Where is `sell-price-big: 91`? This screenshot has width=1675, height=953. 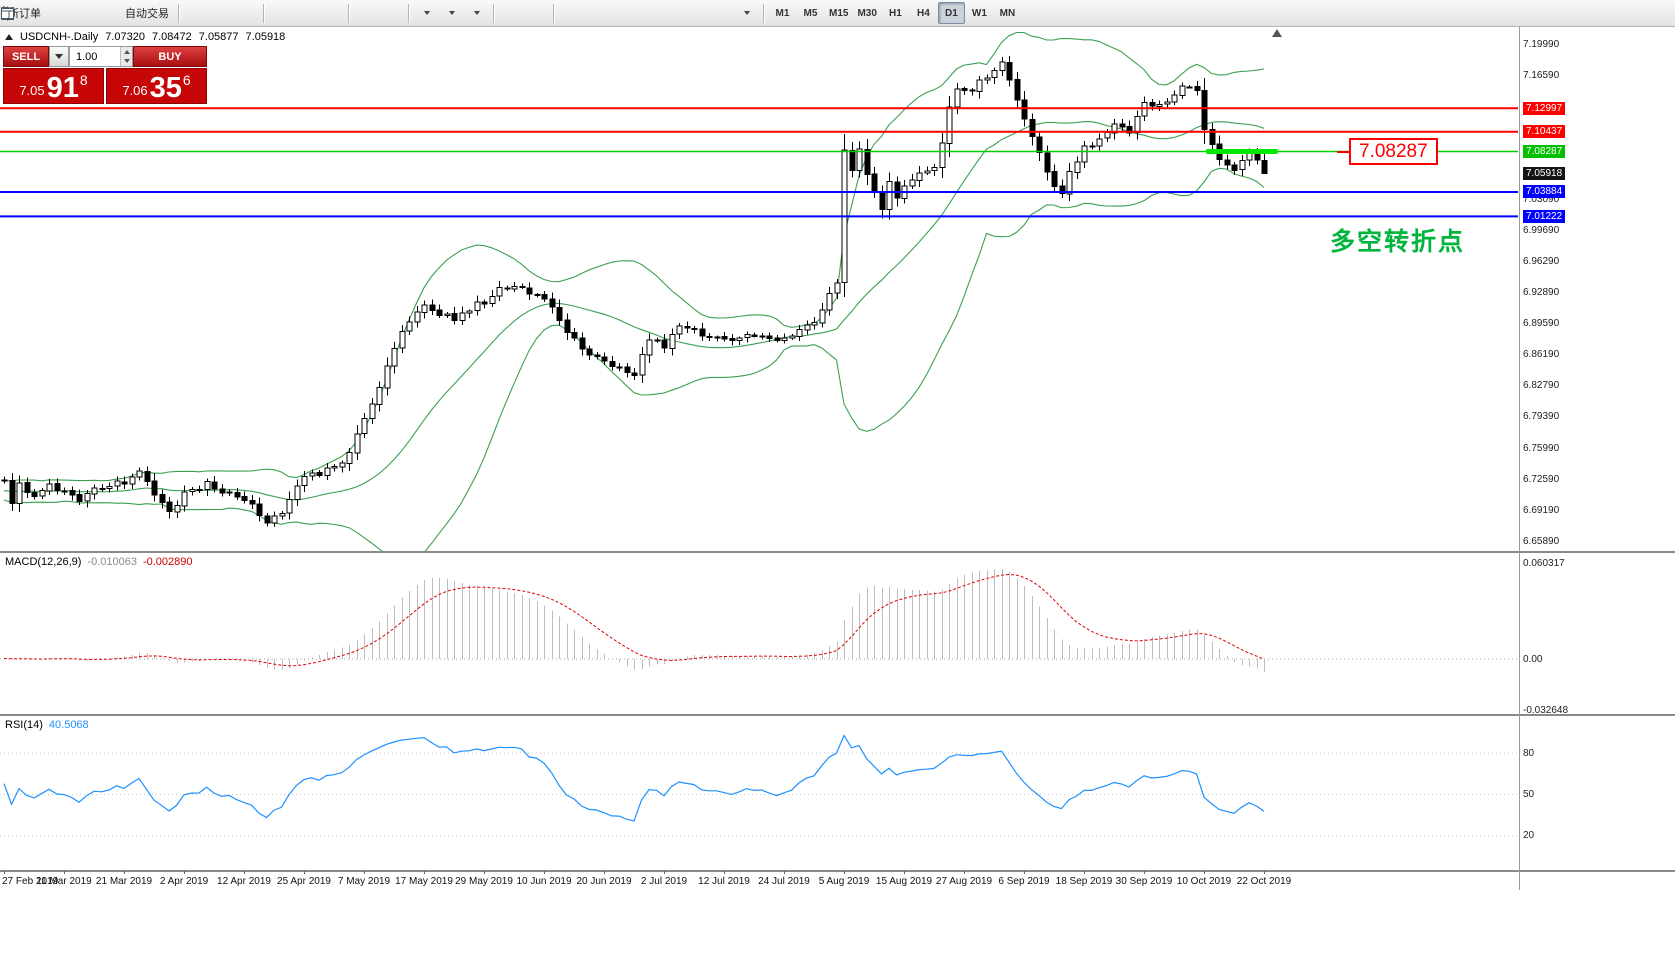 sell-price-big: 91 is located at coordinates (62, 88).